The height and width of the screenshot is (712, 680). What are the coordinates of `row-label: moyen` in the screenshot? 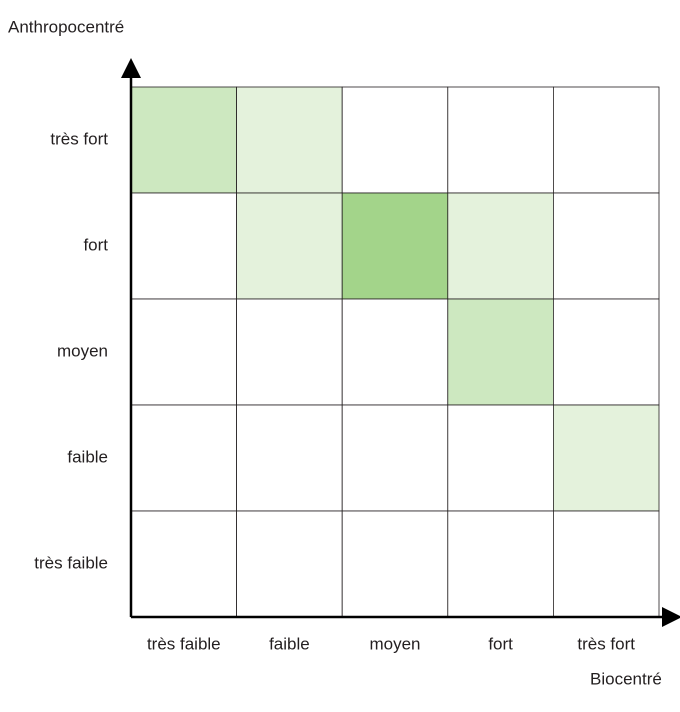 It's located at (82, 350).